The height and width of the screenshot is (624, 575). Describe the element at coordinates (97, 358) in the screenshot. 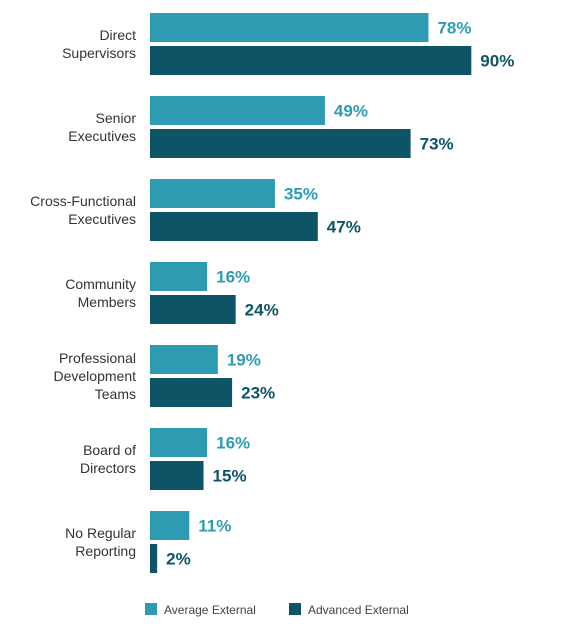

I see `category-label-4-line-0: Professional` at that location.